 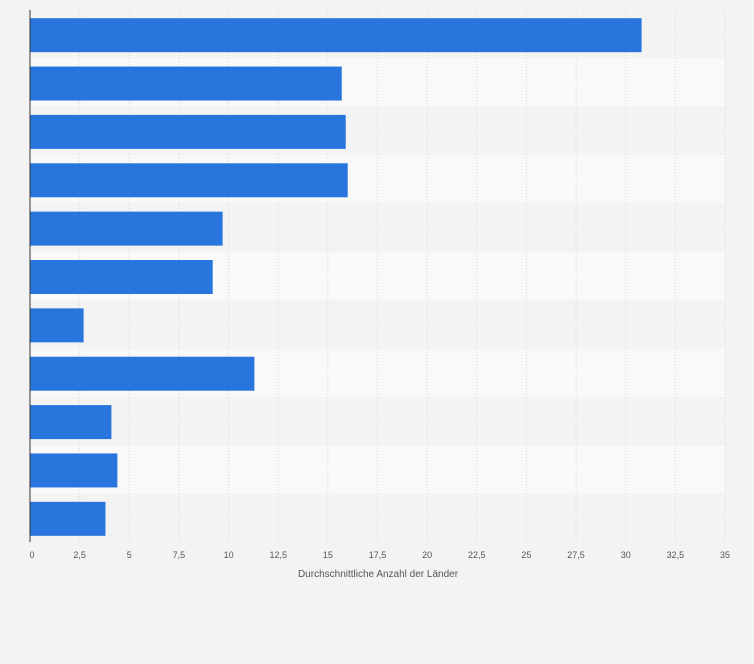 What do you see at coordinates (229, 555) in the screenshot?
I see `x-tick-label: 10` at bounding box center [229, 555].